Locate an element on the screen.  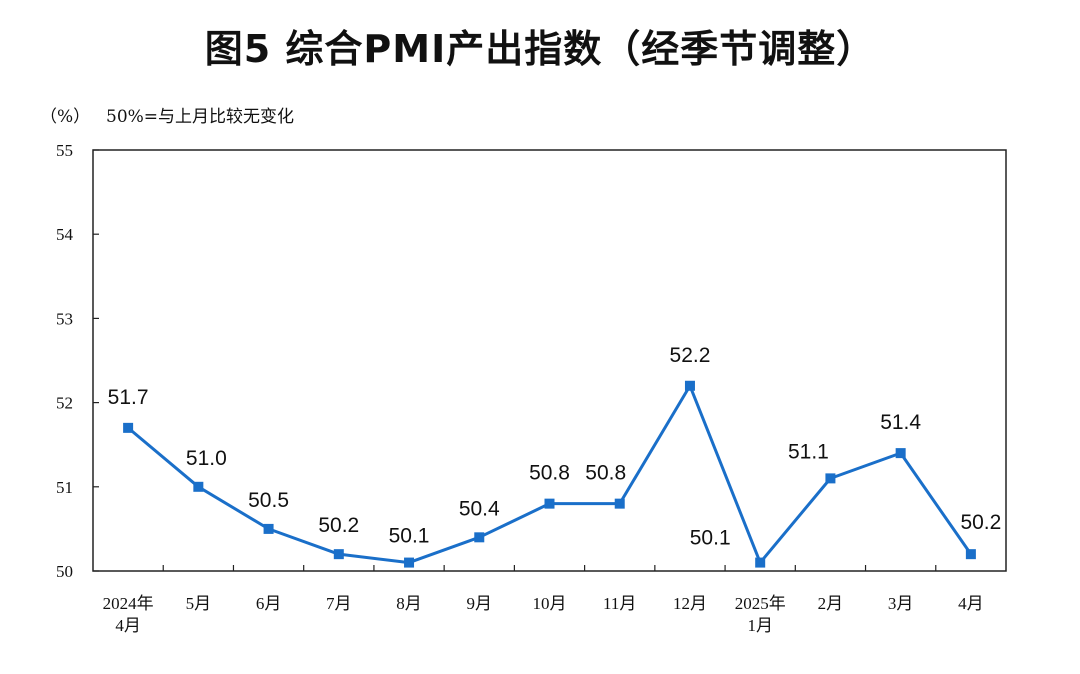
x-tick-label: 6月 is located at coordinates (269, 603).